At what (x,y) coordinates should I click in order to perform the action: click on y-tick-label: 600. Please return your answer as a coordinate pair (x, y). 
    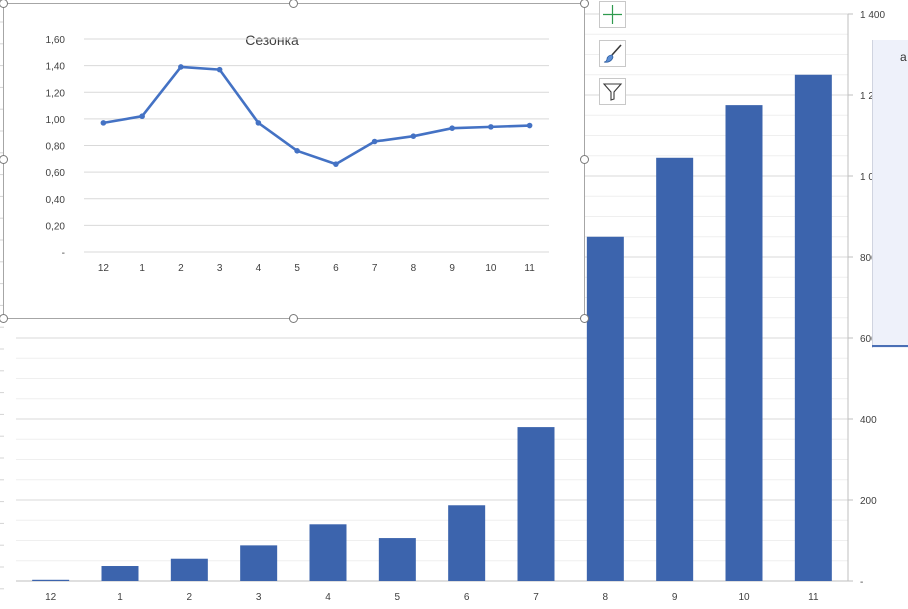
    Looking at the image, I should click on (868, 339).